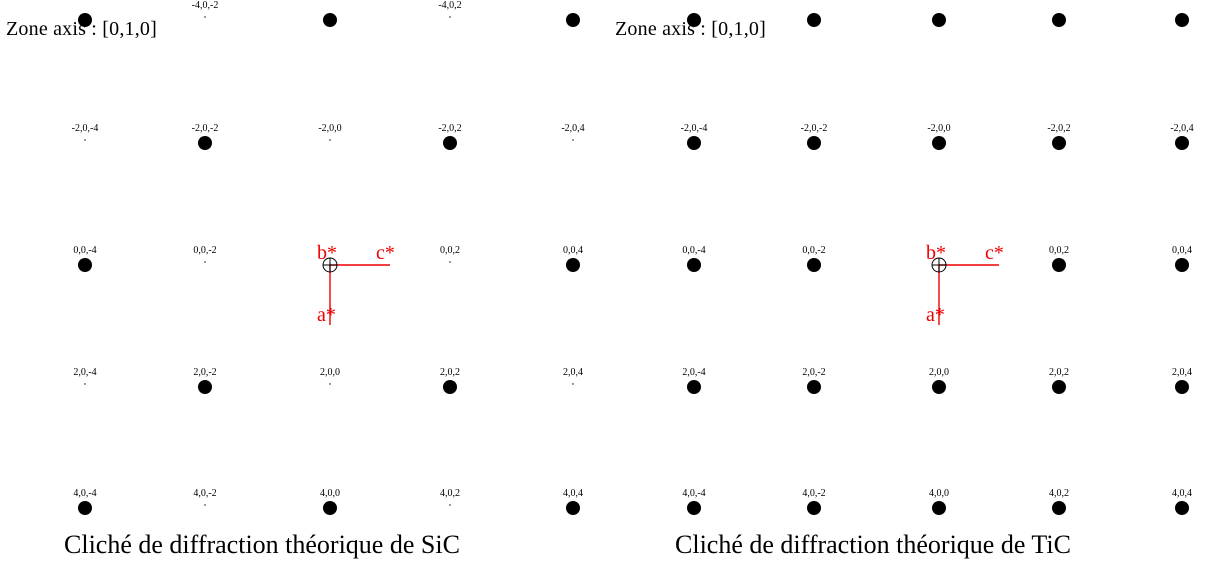 This screenshot has width=1209, height=578. I want to click on spot-label: -4,0,2, so click(449, 5).